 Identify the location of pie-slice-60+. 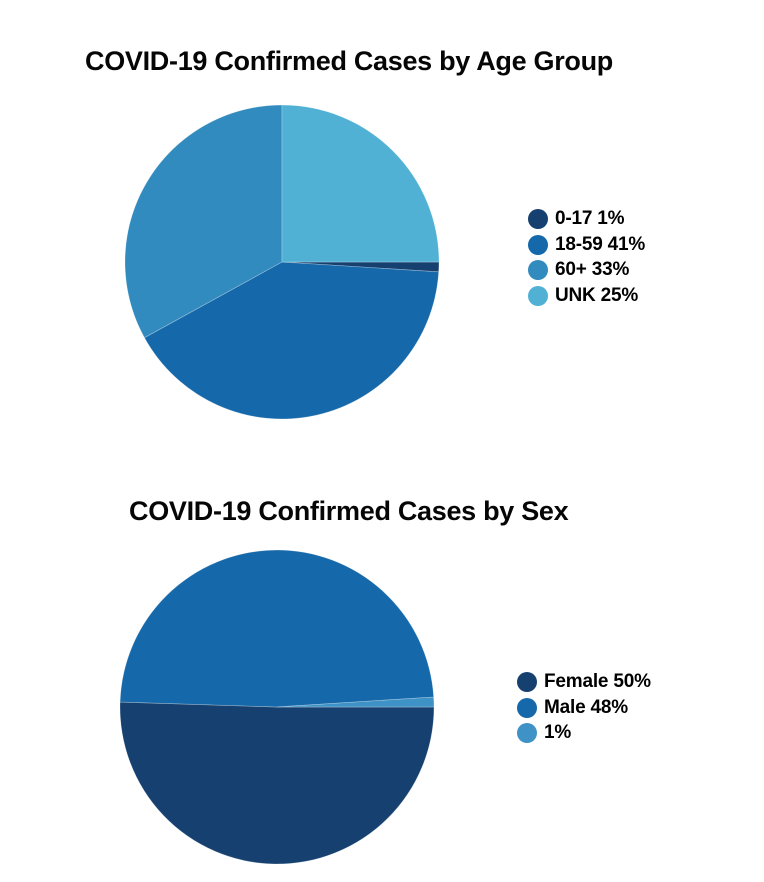
(203, 221).